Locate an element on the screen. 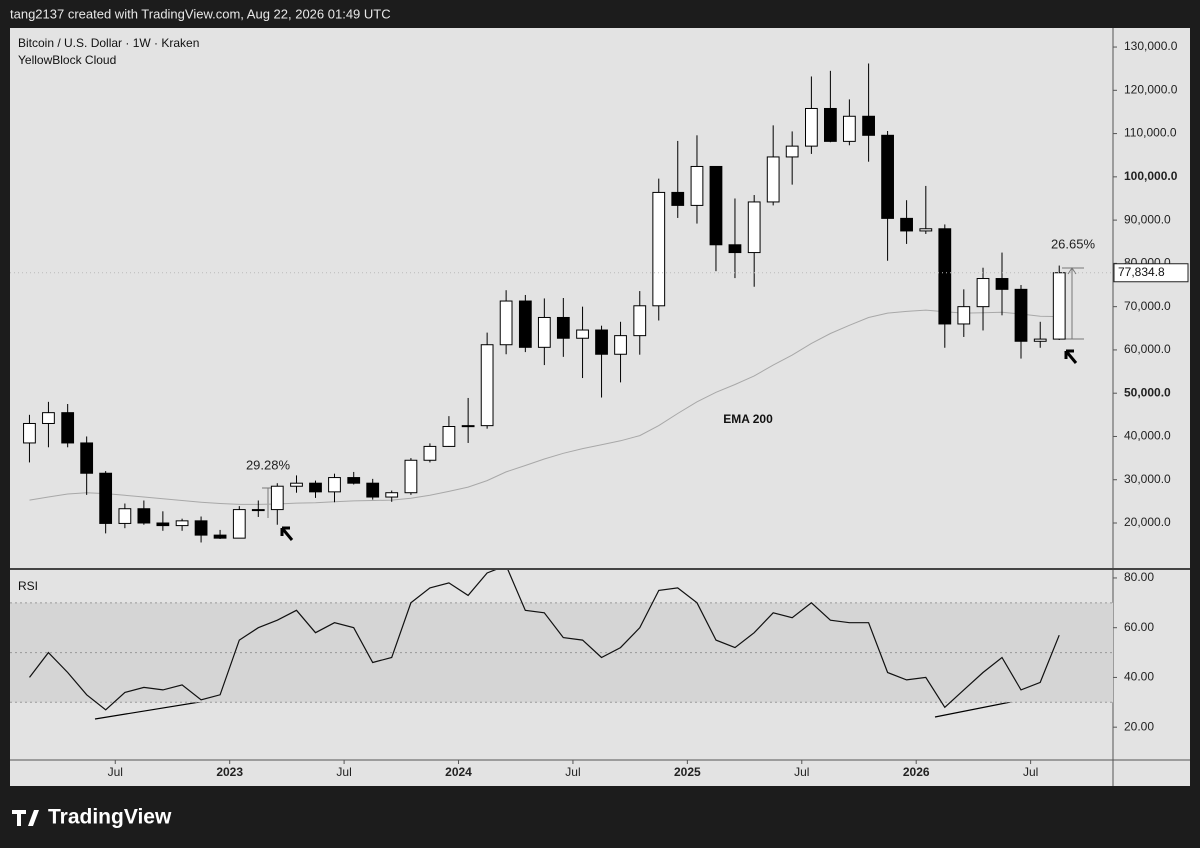 The image size is (1200, 848). y-tick-label: 40.00 is located at coordinates (1139, 677).